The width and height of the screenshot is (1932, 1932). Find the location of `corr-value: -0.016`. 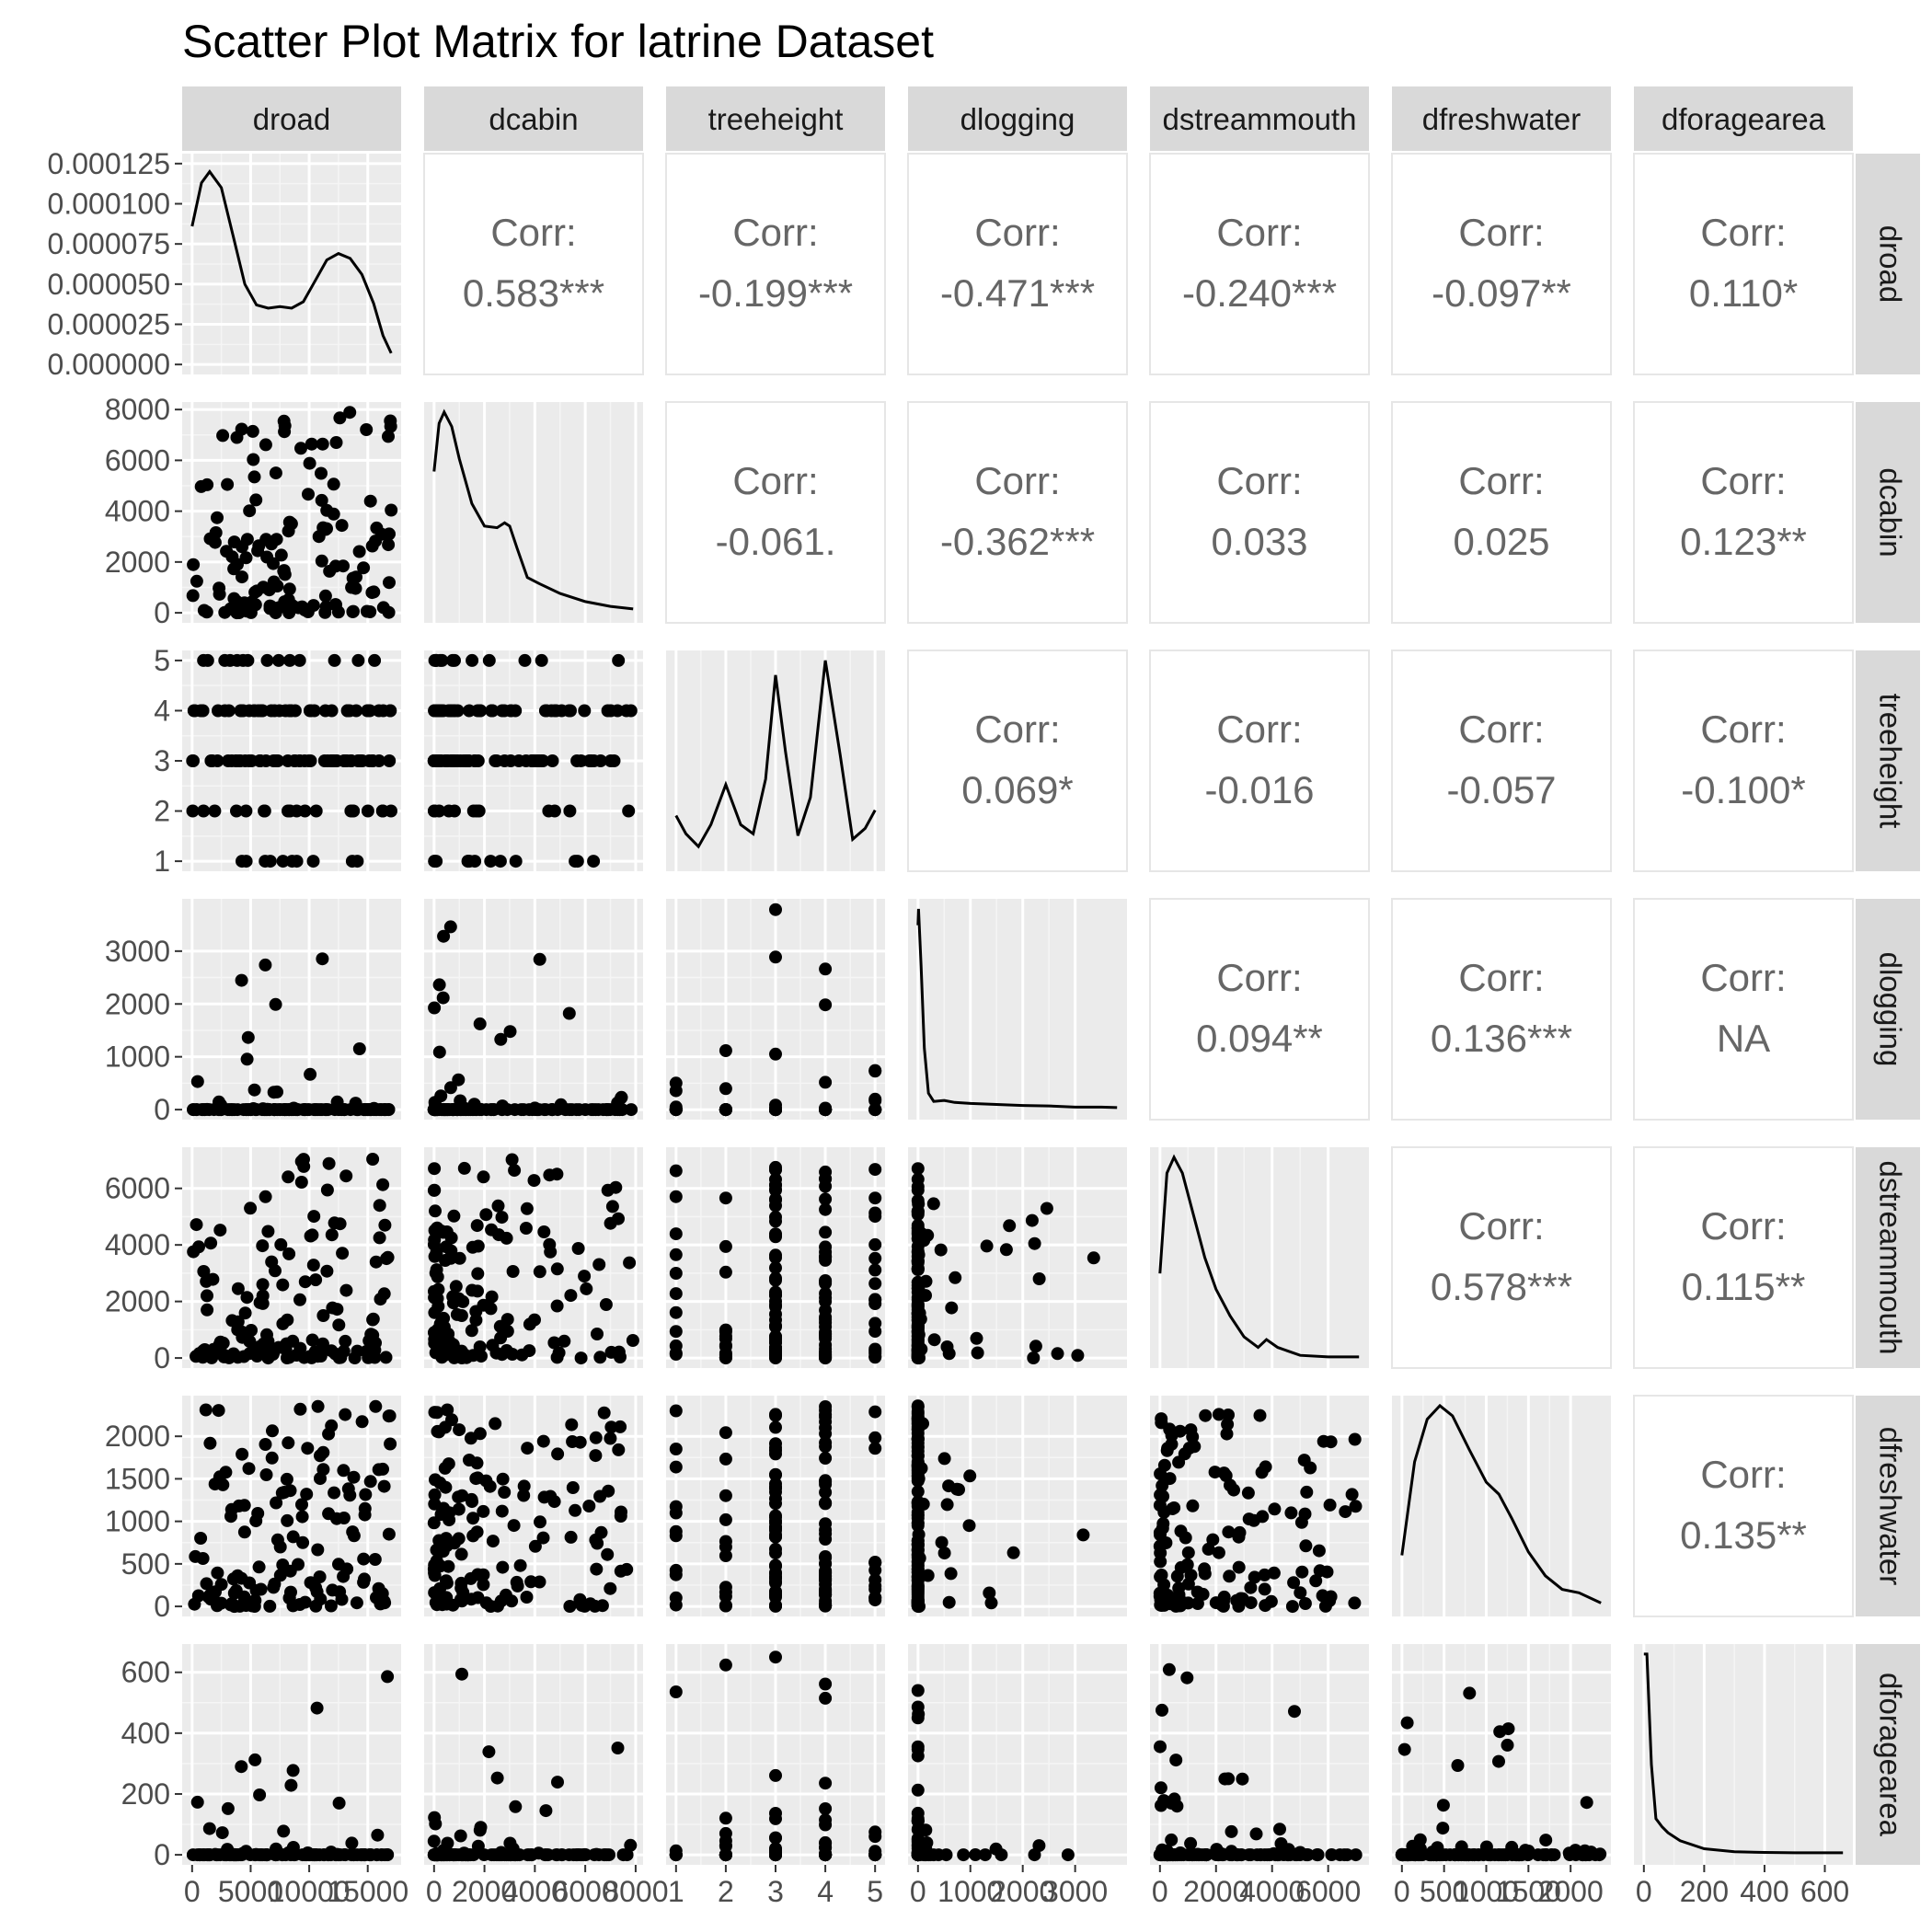

corr-value: -0.016 is located at coordinates (1259, 789).